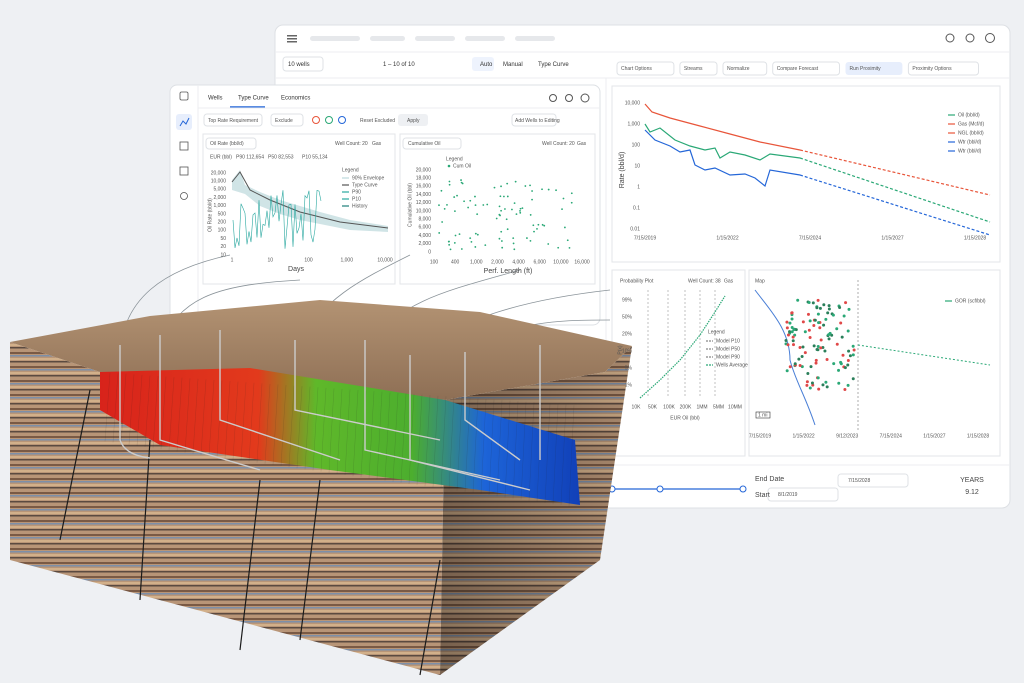  What do you see at coordinates (424, 195) in the screenshot?
I see `y-tick-label: 14,000` at bounding box center [424, 195].